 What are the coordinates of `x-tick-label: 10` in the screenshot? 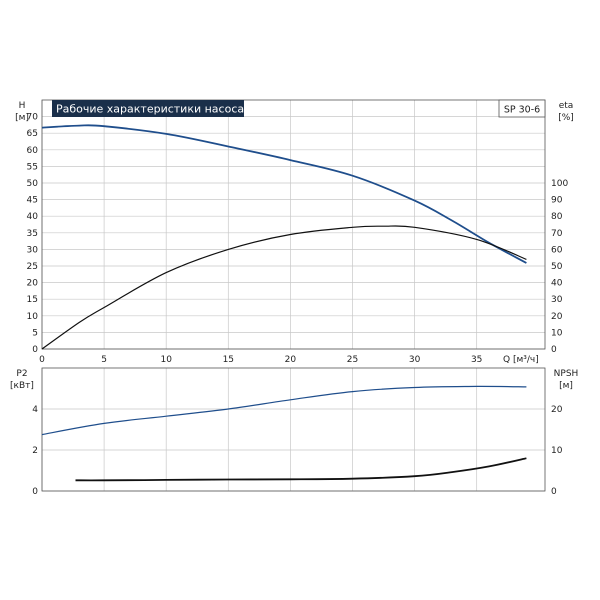 It's located at (166, 360).